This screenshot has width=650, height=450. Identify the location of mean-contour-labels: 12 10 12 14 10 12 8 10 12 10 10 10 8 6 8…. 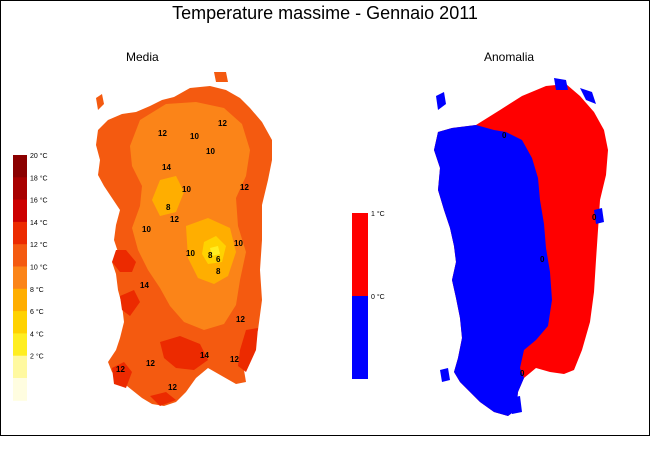
(182, 255).